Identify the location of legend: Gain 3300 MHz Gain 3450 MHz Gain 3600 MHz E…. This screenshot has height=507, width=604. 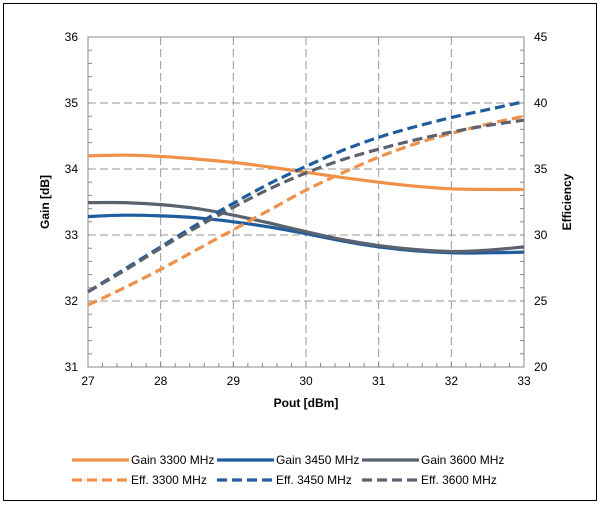
(288, 470).